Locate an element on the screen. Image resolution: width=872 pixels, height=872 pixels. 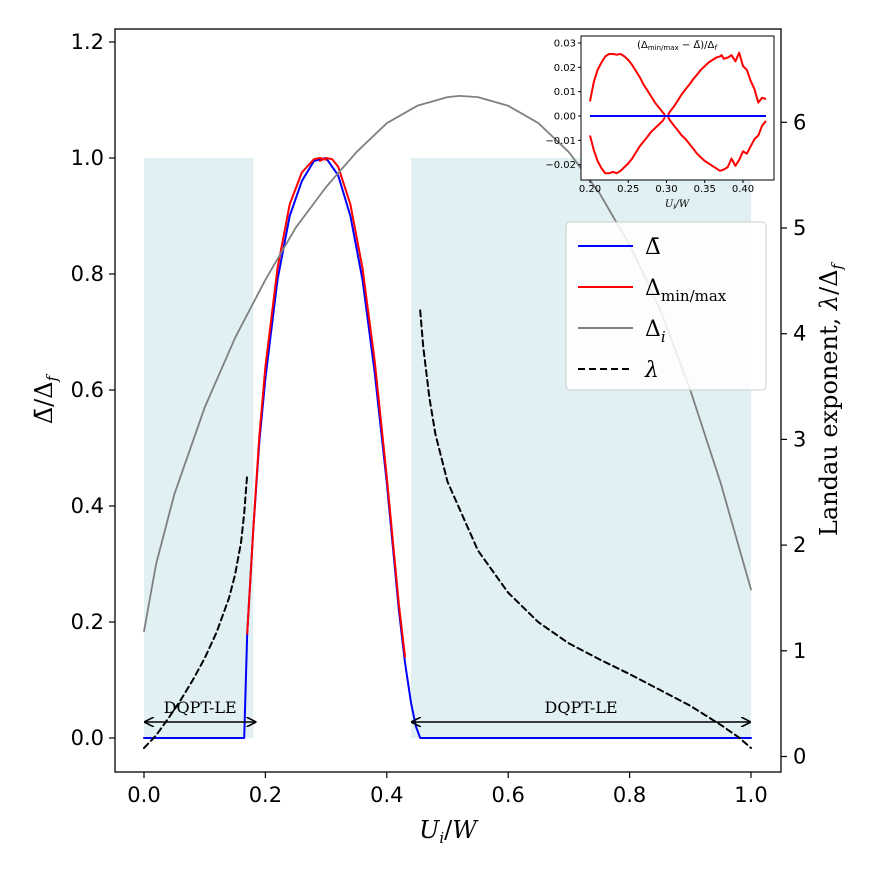
inset-series is located at coordinates (678, 113).